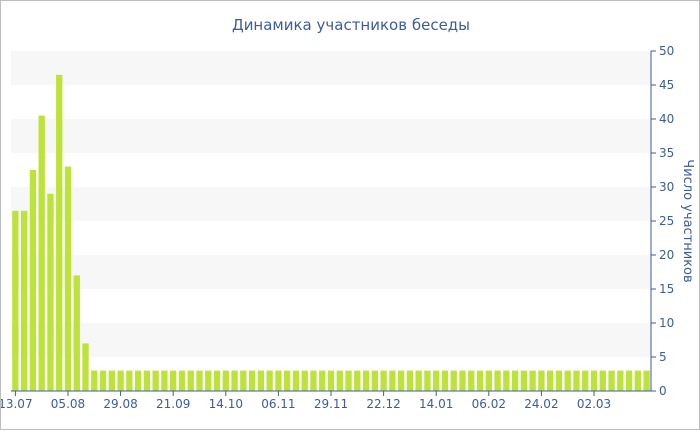 The height and width of the screenshot is (431, 700). What do you see at coordinates (68, 404) in the screenshot?
I see `x-tick-label: 05.08` at bounding box center [68, 404].